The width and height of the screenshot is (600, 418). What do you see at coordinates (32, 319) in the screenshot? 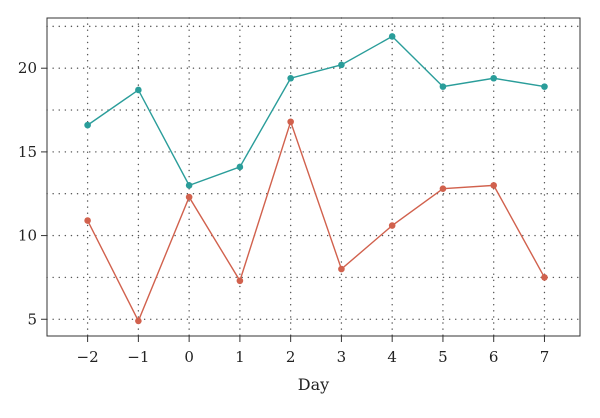
I see `y-tick-label: 5` at bounding box center [32, 319].